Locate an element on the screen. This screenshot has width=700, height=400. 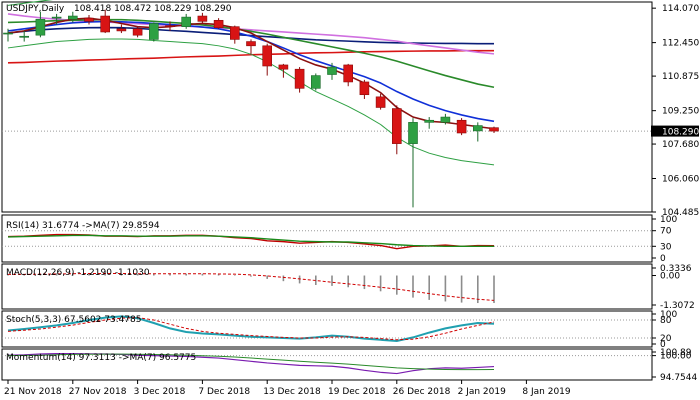
stoch-signal-line is located at coordinates (251, 329).